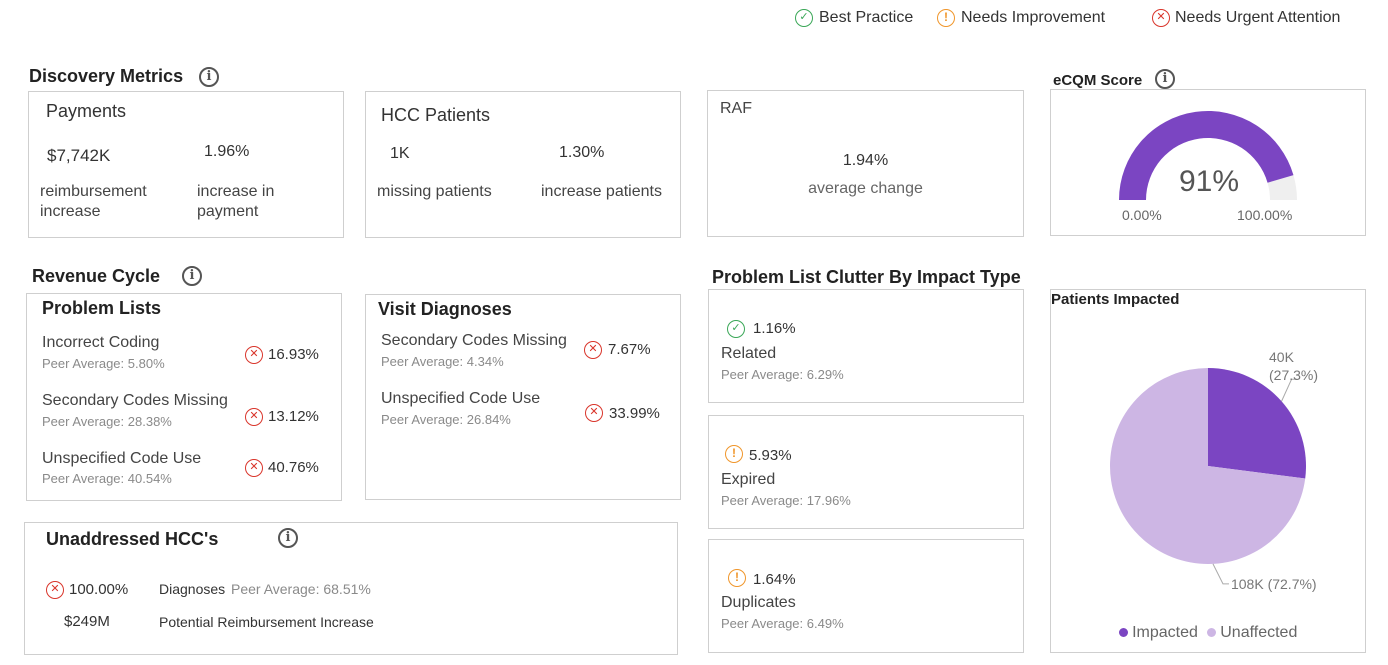 The height and width of the screenshot is (665, 1388). What do you see at coordinates (1209, 181) in the screenshot?
I see `ecqm-value: 91%` at bounding box center [1209, 181].